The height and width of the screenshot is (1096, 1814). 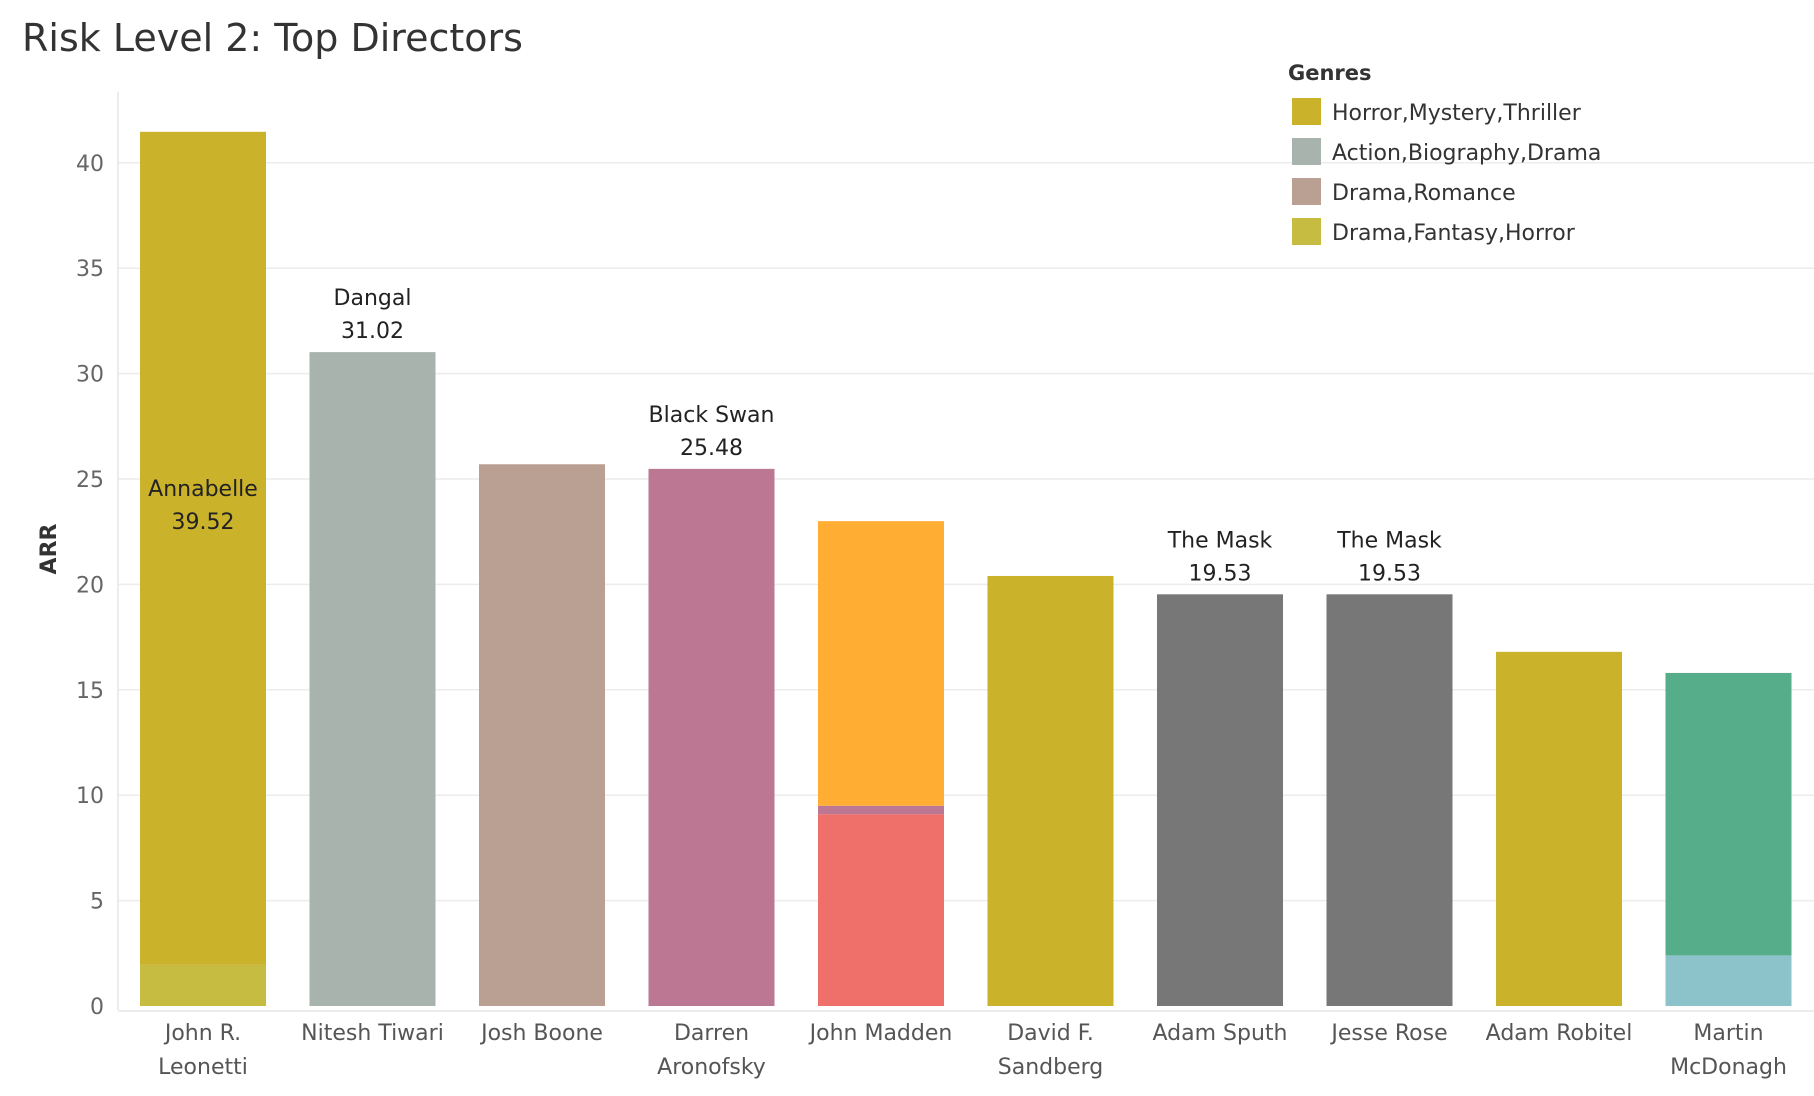 I want to click on legend-entry: Action,Biography,Drama, so click(x=1466, y=153).